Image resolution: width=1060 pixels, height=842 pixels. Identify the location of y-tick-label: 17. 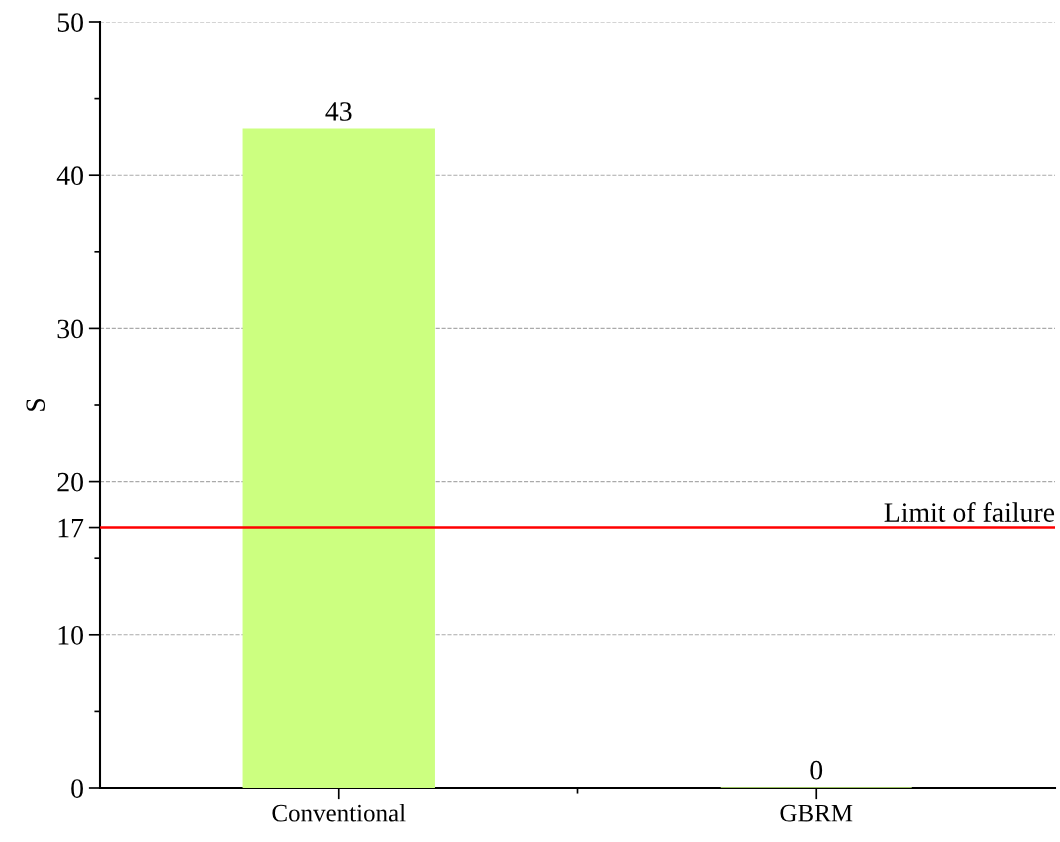
(71, 528).